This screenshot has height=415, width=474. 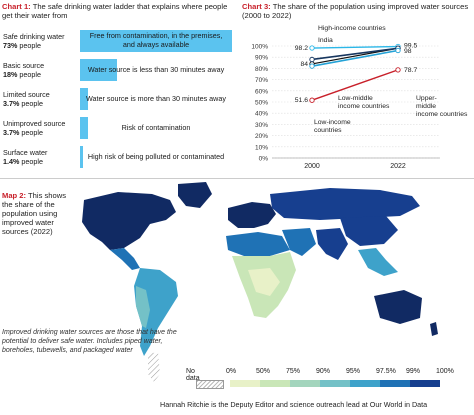 I want to click on data-label: 98.2, so click(x=301, y=48).